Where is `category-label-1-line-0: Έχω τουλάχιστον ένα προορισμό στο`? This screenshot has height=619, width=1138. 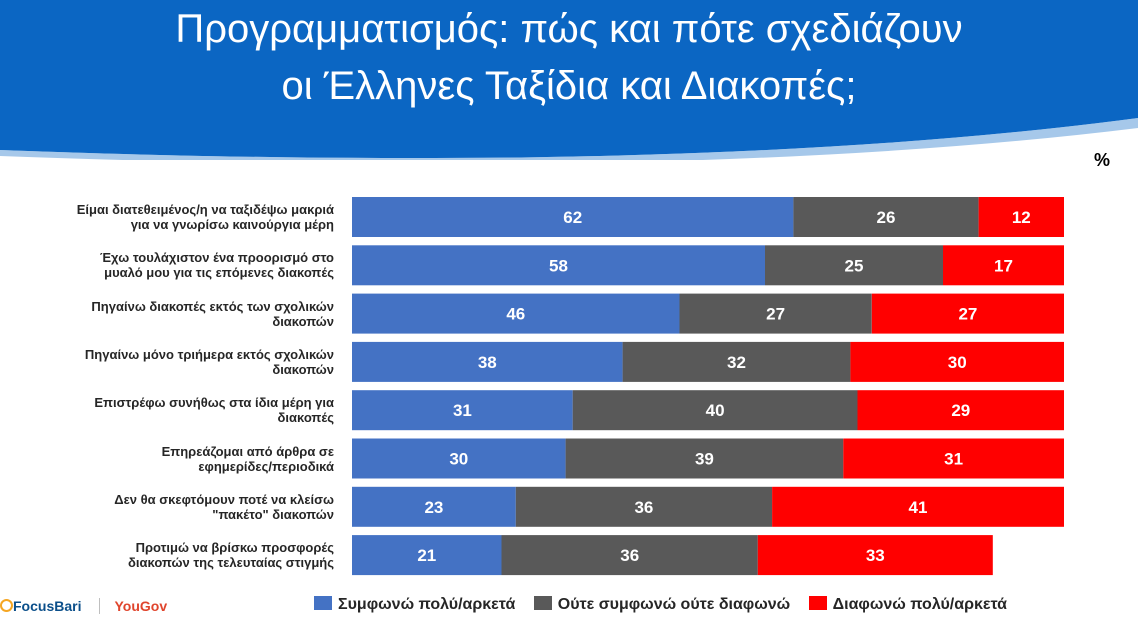
category-label-1-line-0: Έχω τουλάχιστον ένα προορισμό στο is located at coordinates (216, 258).